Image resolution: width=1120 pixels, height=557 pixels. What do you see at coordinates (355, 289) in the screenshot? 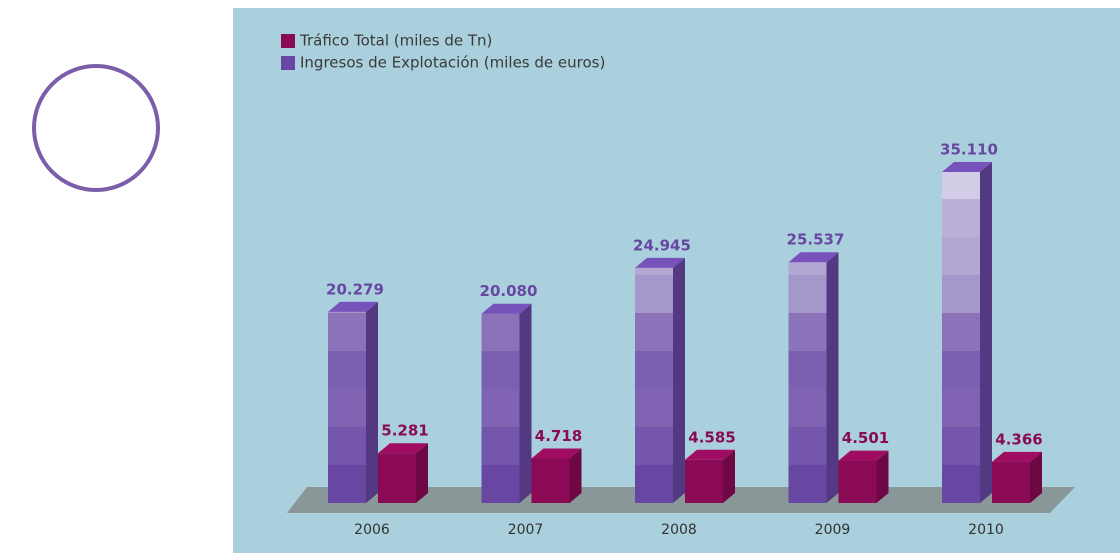
I see `value-label: 20.279` at bounding box center [355, 289].